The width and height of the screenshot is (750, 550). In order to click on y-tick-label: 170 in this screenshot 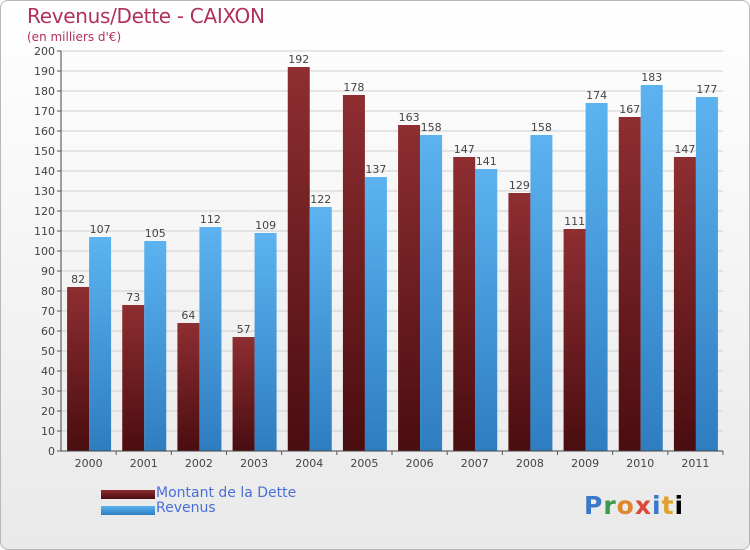, I will do `click(44, 111)`.